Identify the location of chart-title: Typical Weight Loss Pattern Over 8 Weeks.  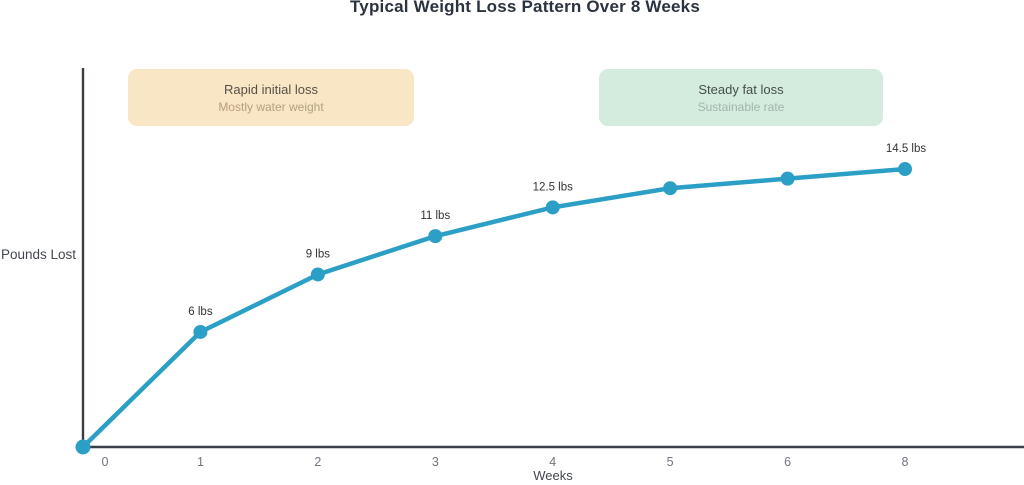
(524, 8).